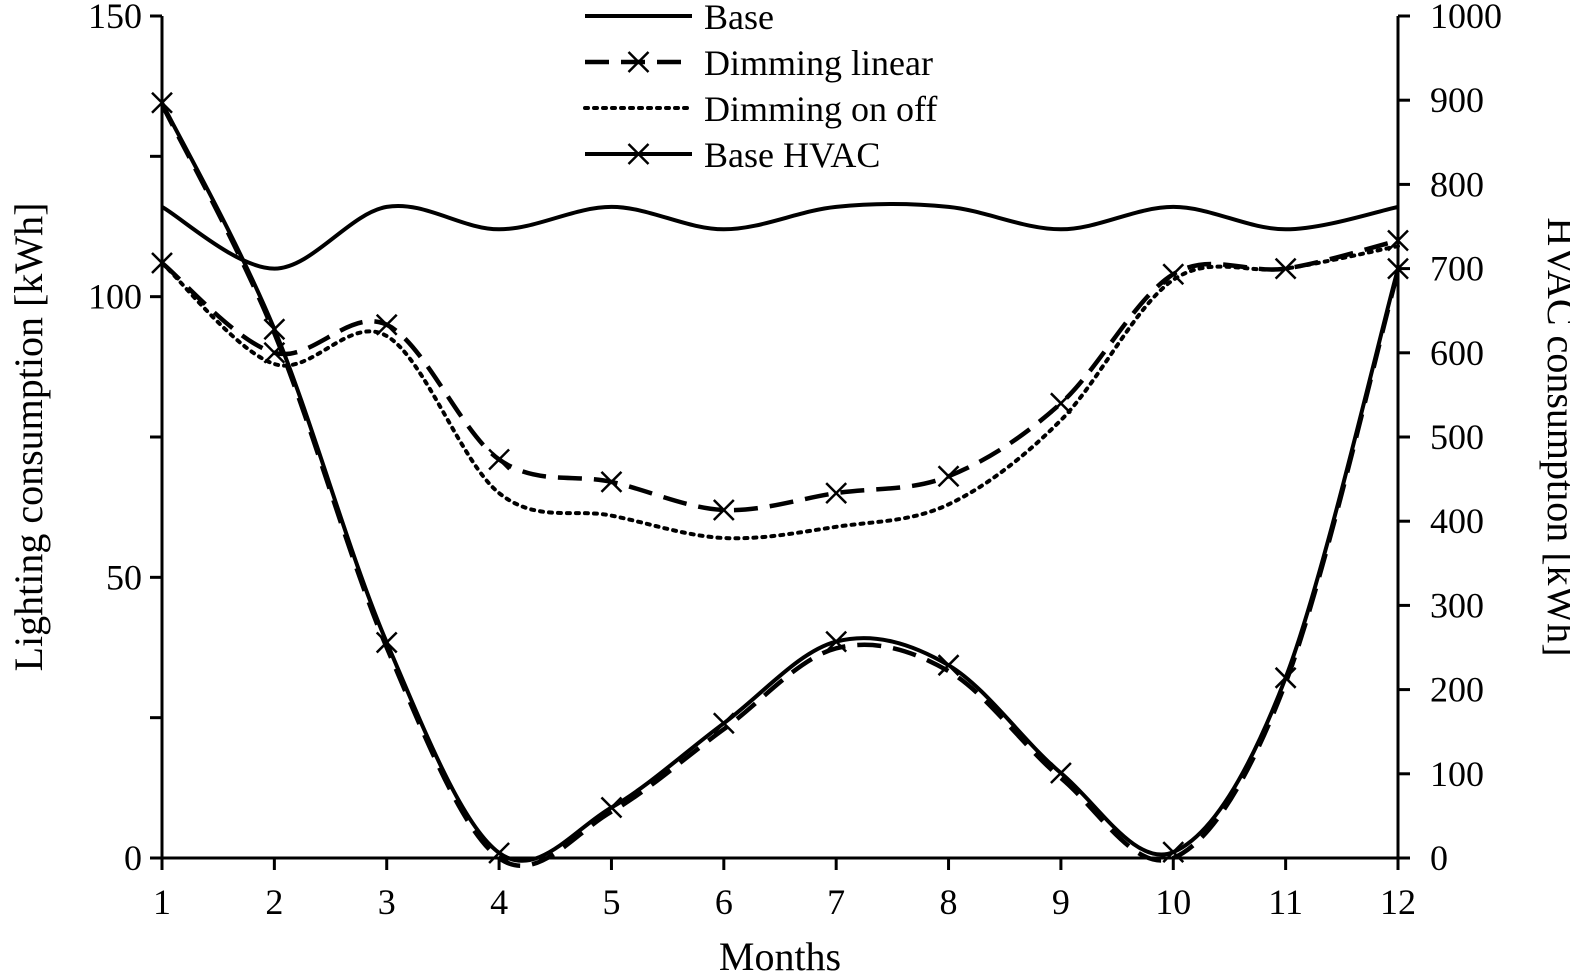 The height and width of the screenshot is (973, 1570). I want to click on legend-item-base: Base, so click(679, 18).